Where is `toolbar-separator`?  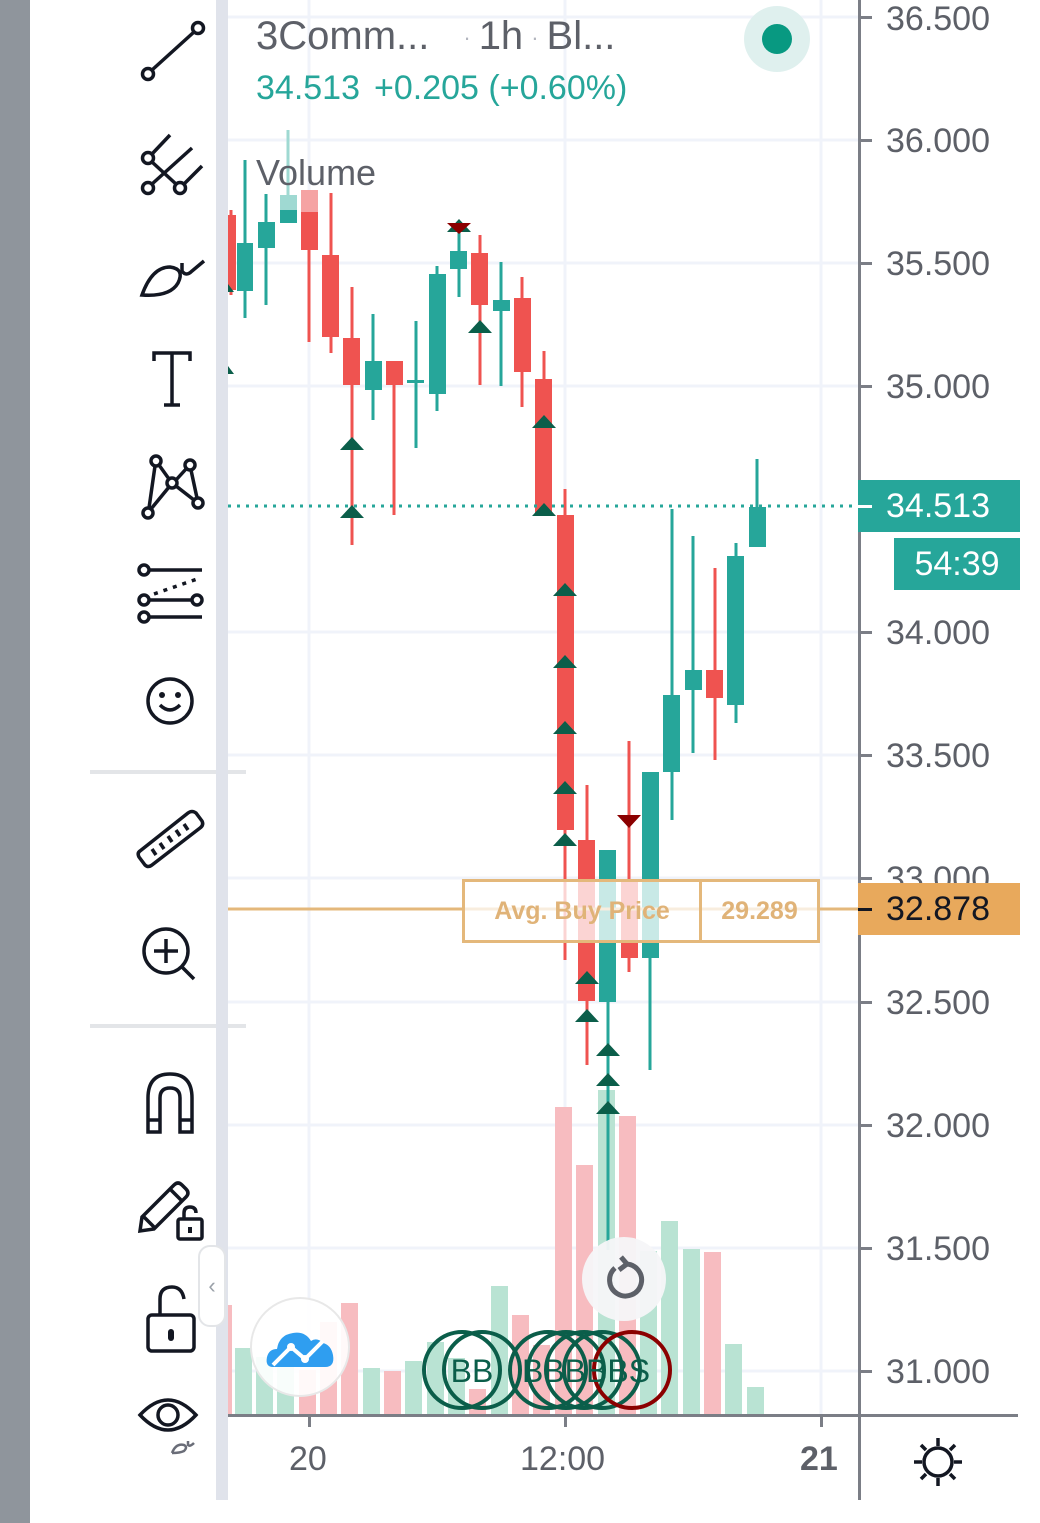
toolbar-separator is located at coordinates (222, 750).